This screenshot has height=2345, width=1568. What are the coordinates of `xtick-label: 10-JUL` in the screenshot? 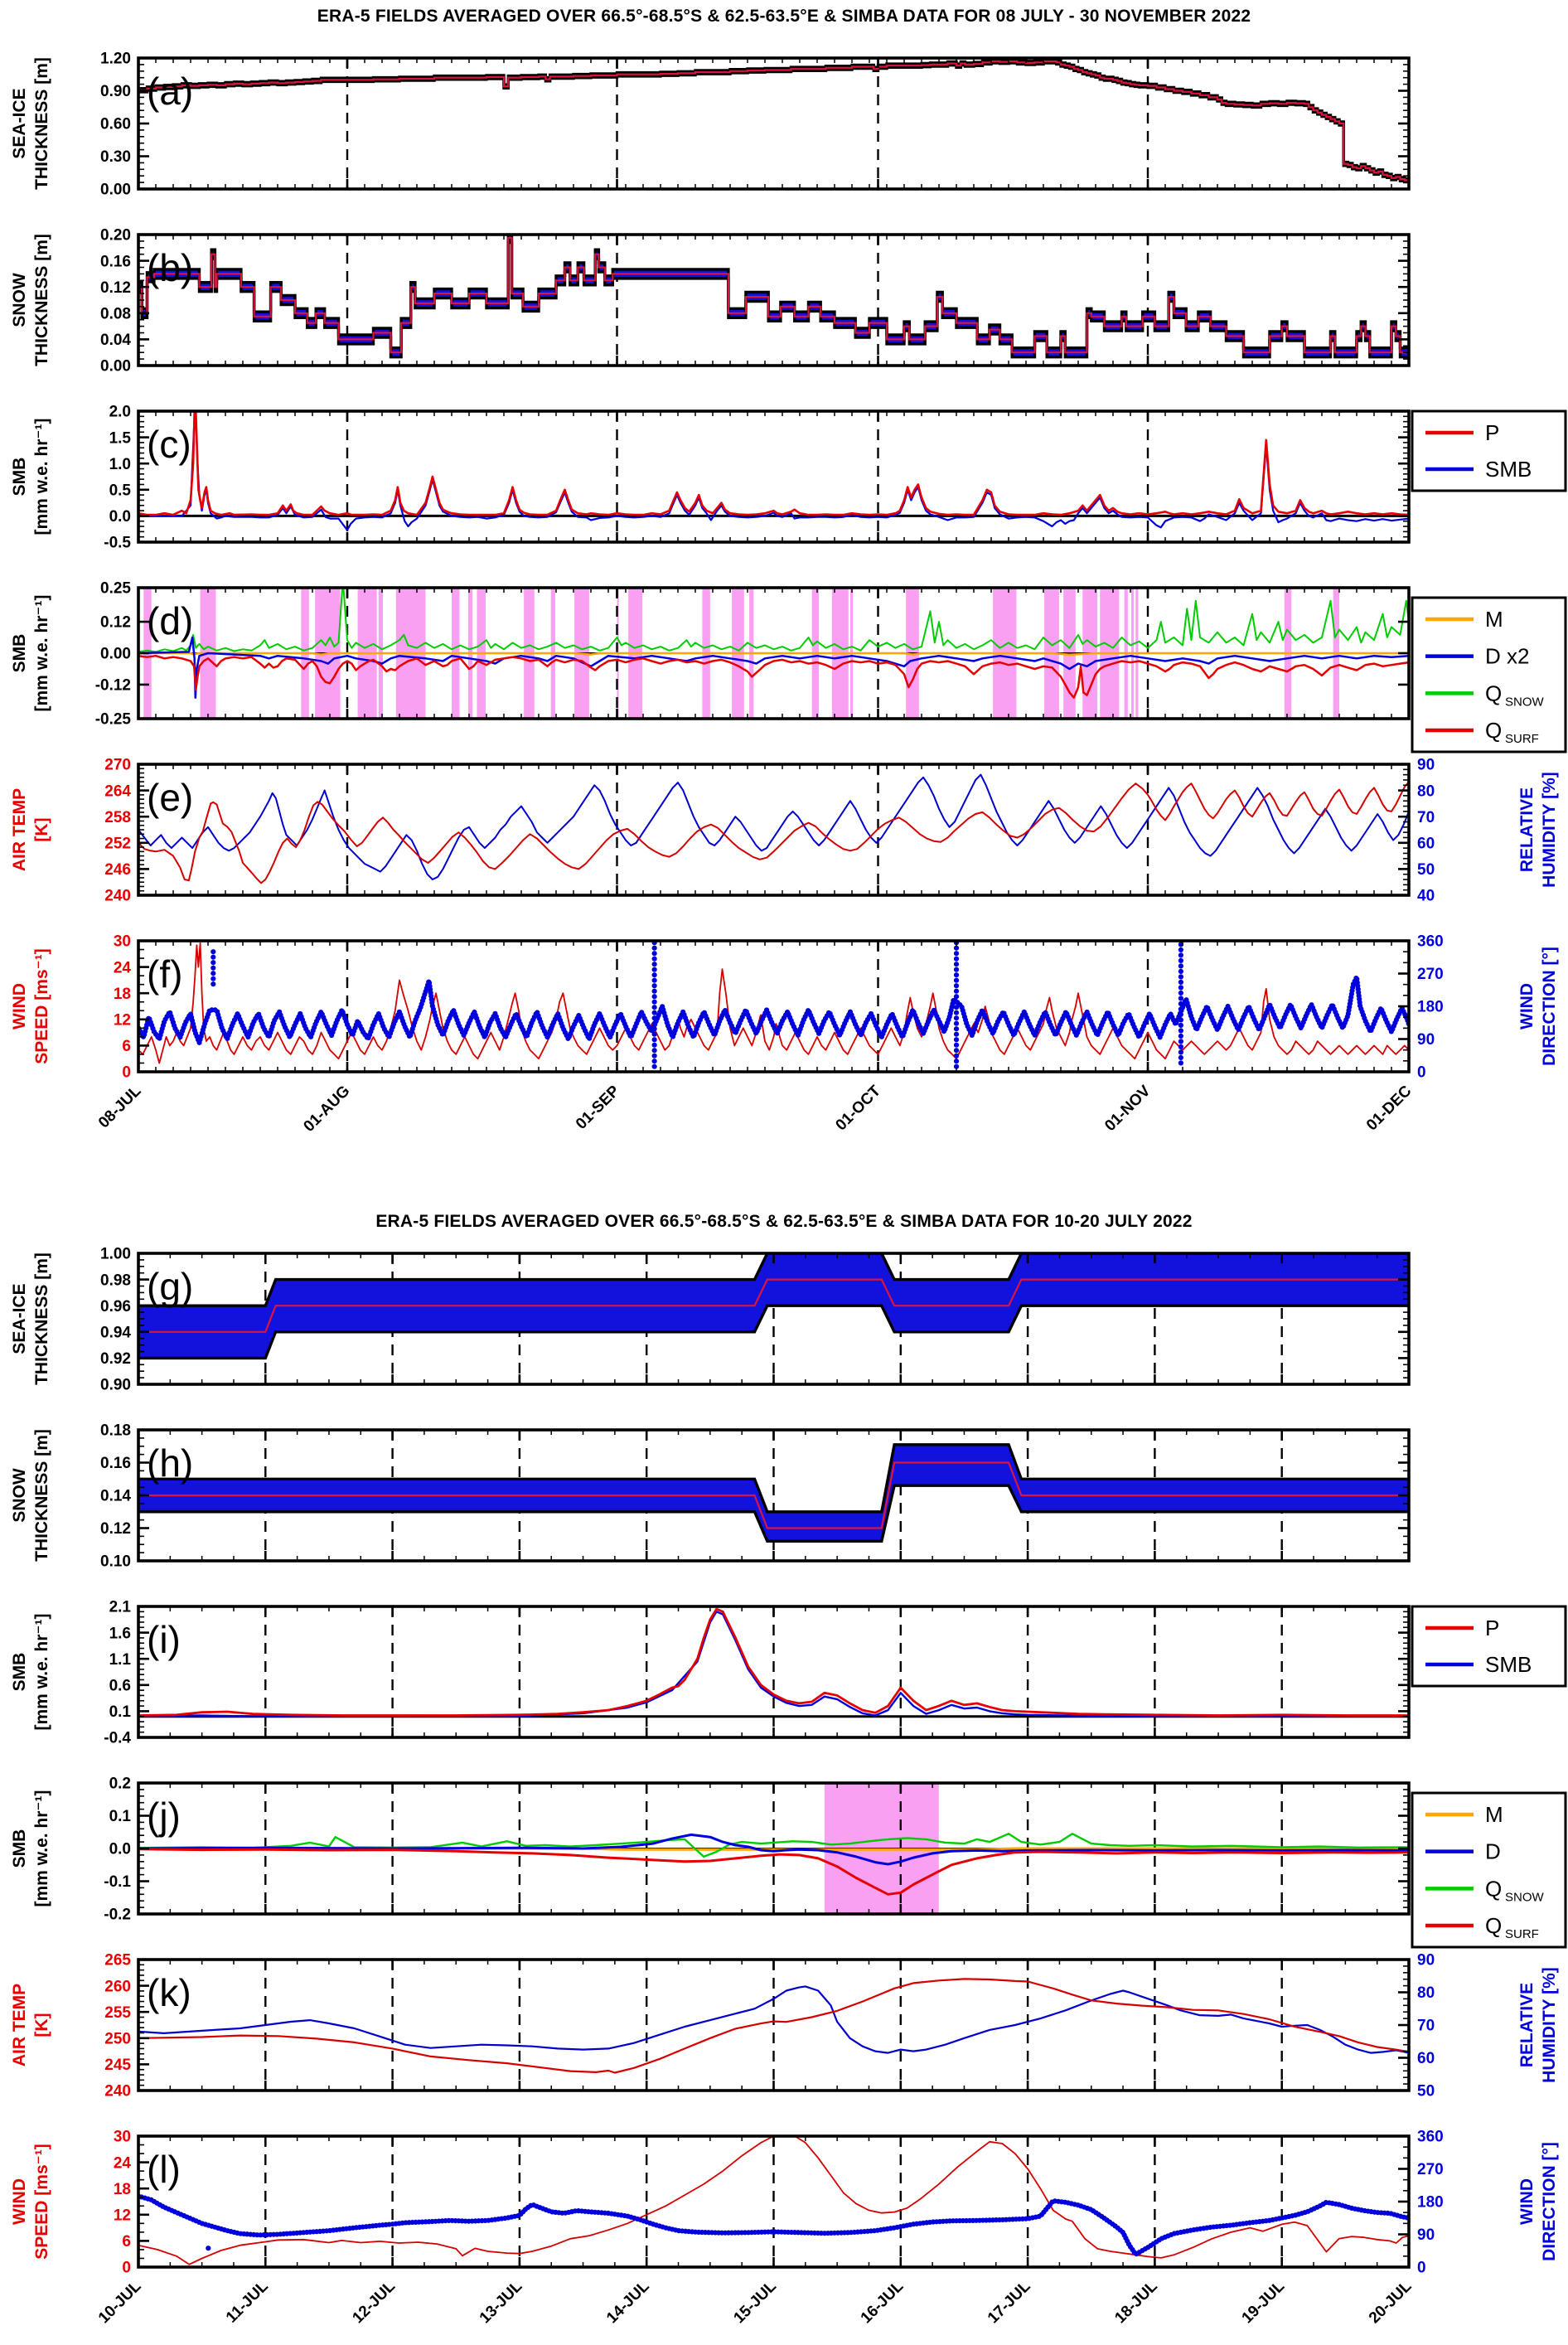 It's located at (120, 2302).